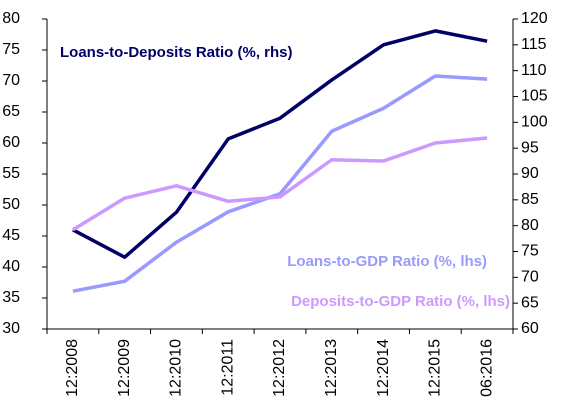 The width and height of the screenshot is (574, 419). What do you see at coordinates (11, 80) in the screenshot?
I see `y-tick-label: 70` at bounding box center [11, 80].